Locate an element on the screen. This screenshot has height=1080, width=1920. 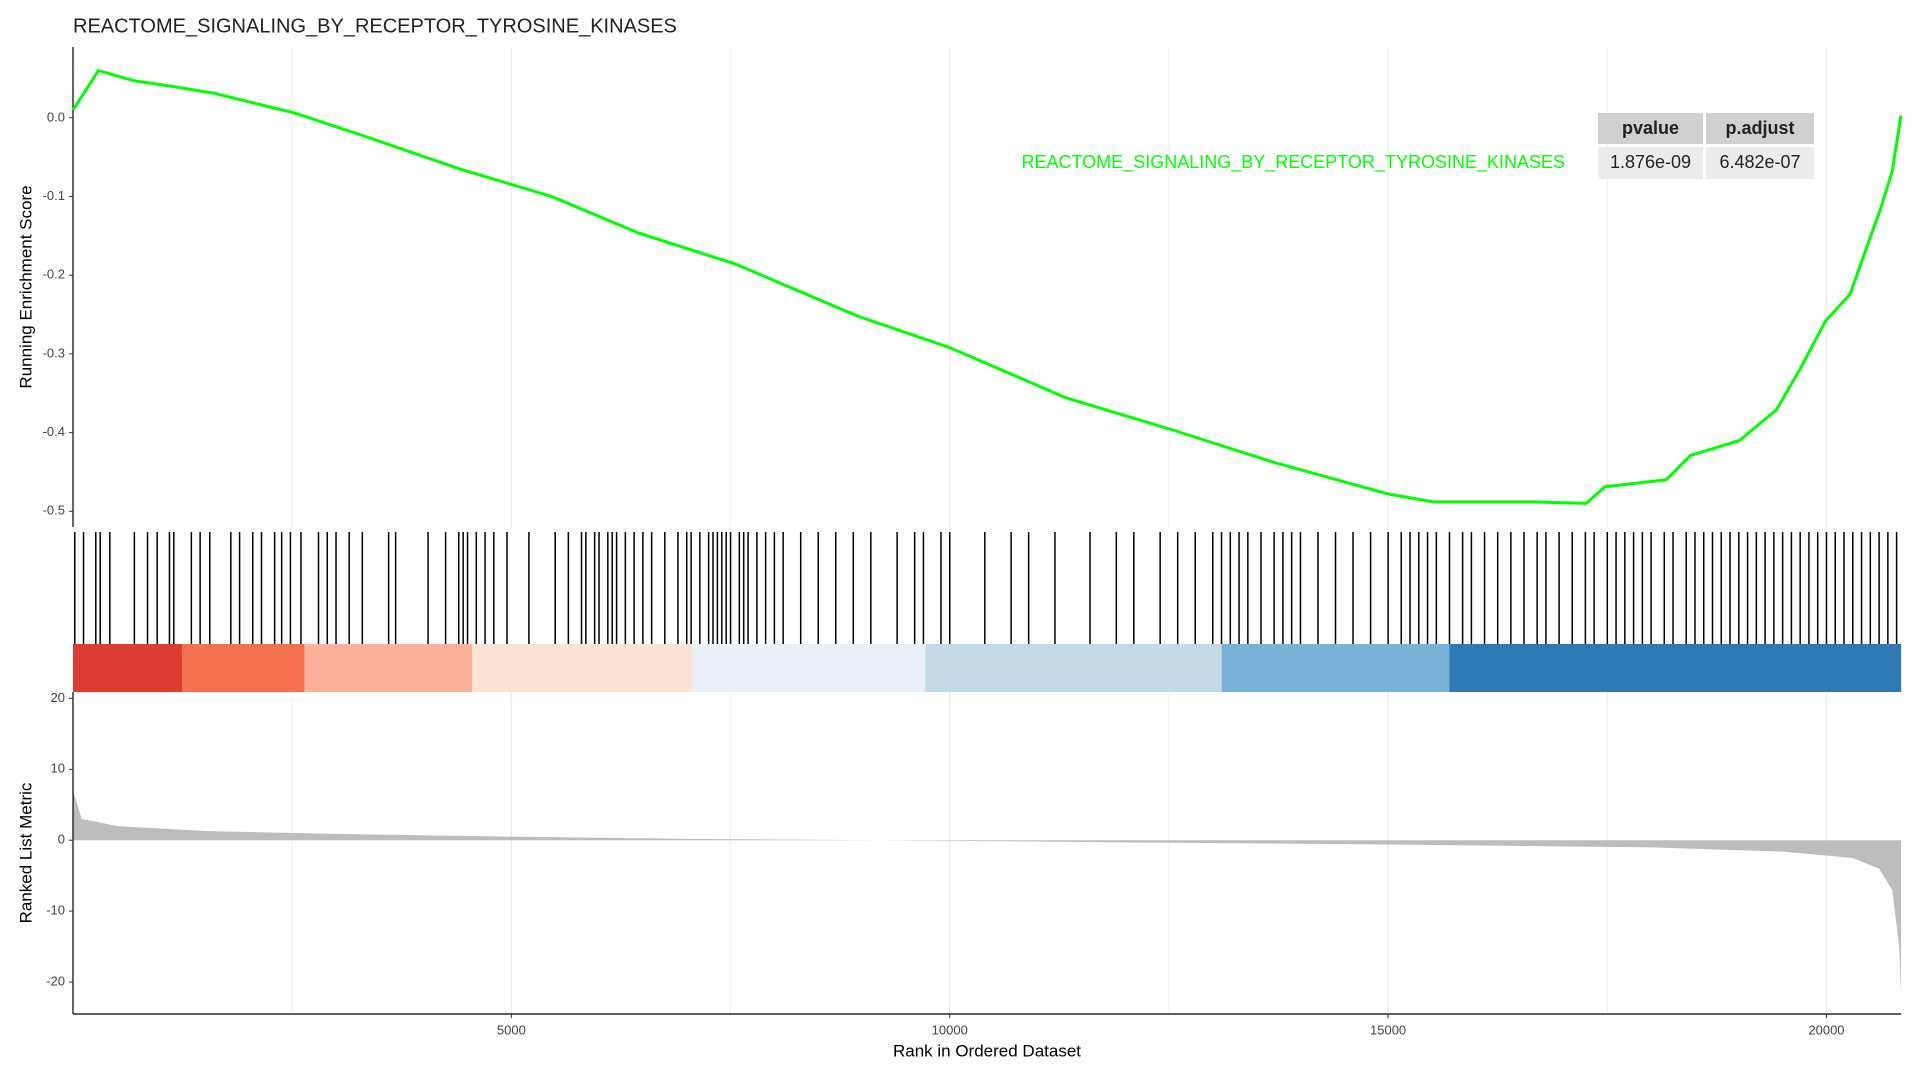
y-tick-label: 20 is located at coordinates (58, 697).